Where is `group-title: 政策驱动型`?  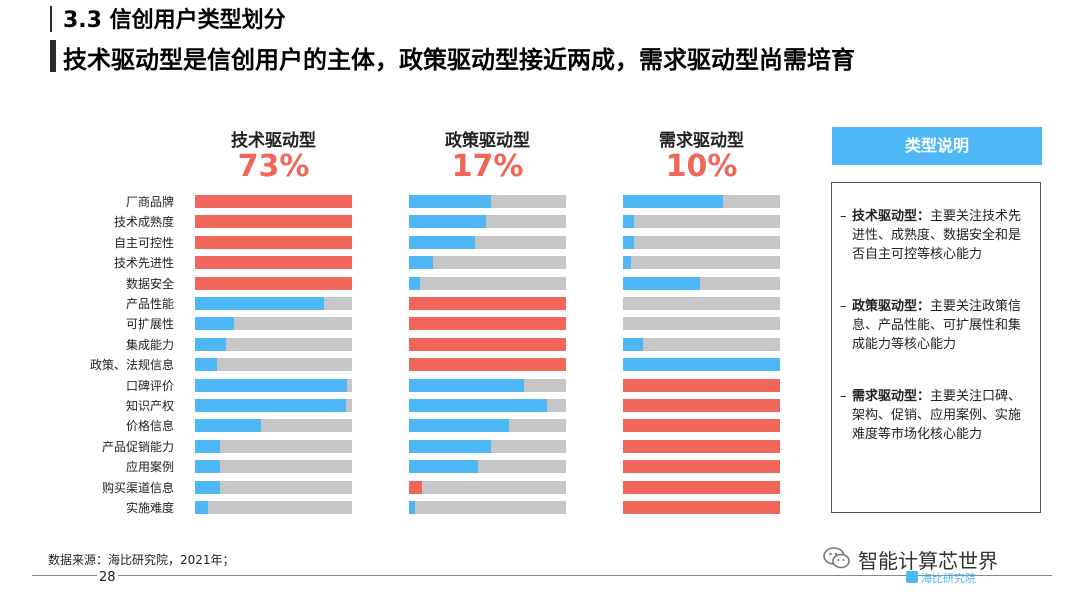
group-title: 政策驱动型 is located at coordinates (487, 141).